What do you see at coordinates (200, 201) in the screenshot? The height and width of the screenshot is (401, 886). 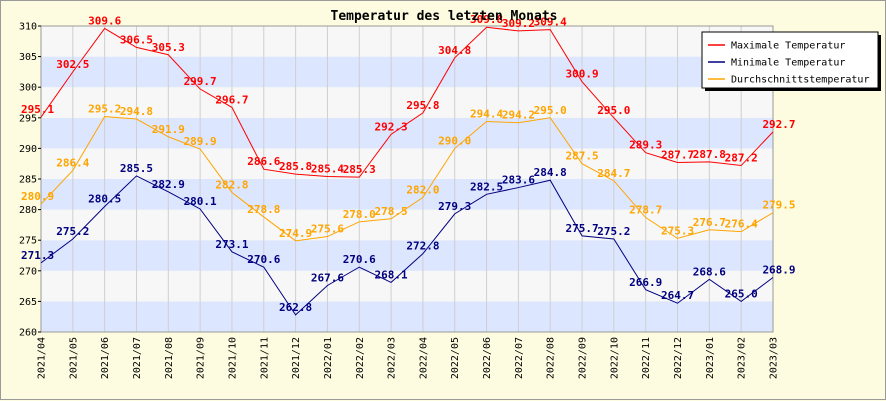 I see `data-label: 280.1` at bounding box center [200, 201].